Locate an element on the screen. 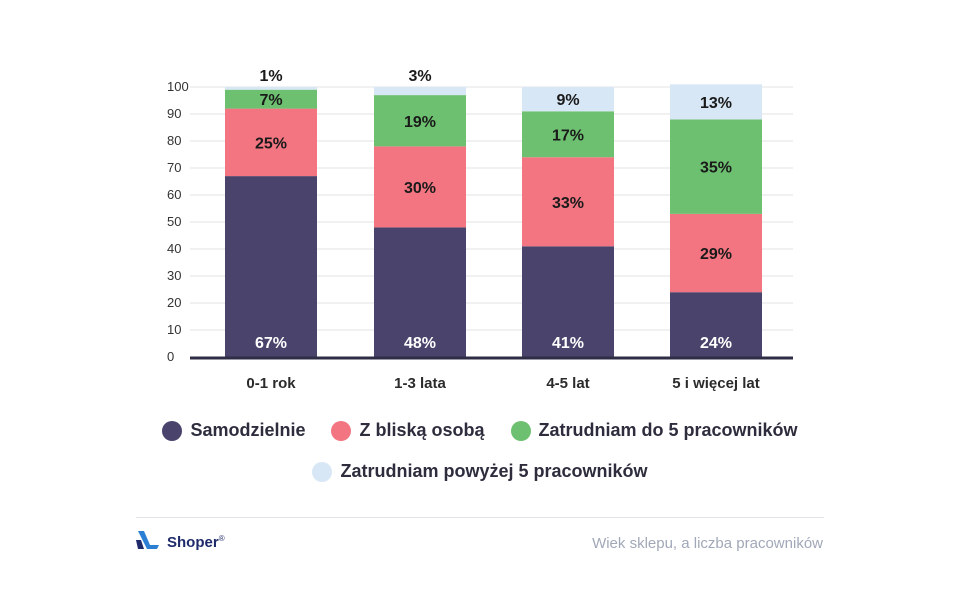 This screenshot has height=610, width=960. shoper-logo: Shoper® is located at coordinates (180, 542).